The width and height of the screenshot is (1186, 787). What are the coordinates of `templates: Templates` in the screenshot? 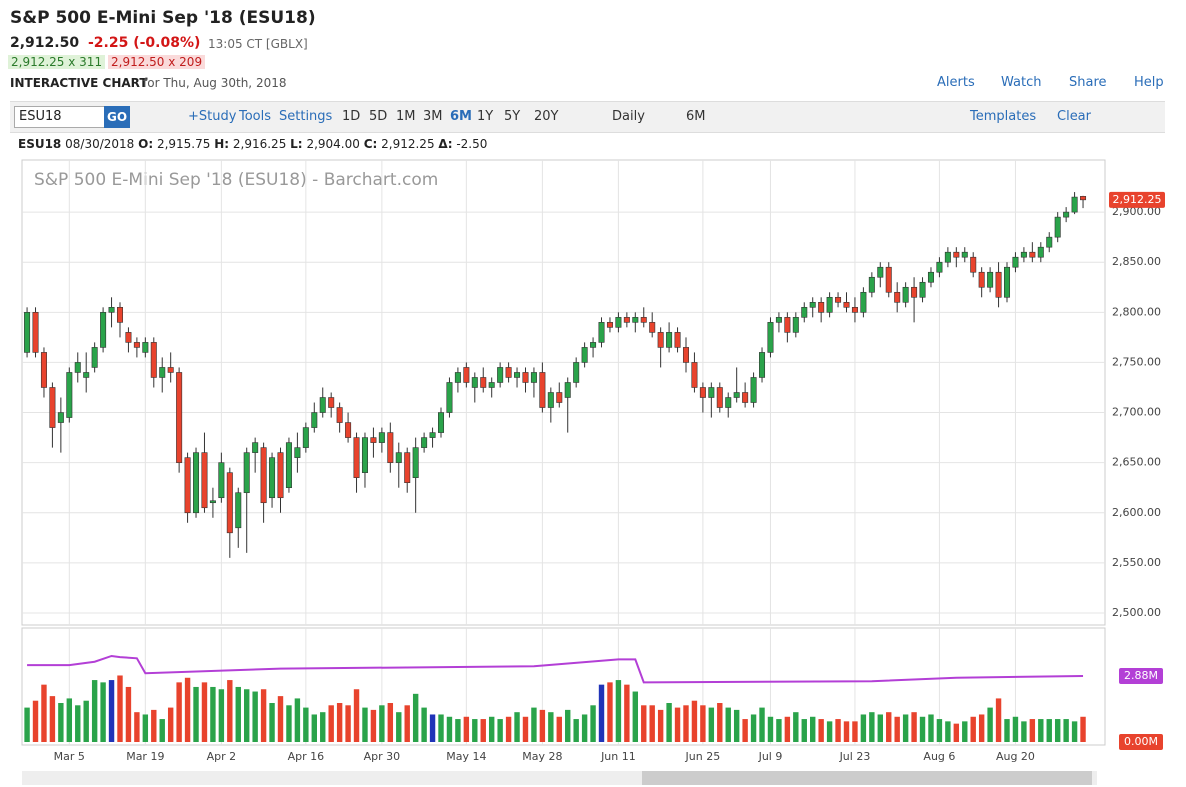 It's located at (1003, 116).